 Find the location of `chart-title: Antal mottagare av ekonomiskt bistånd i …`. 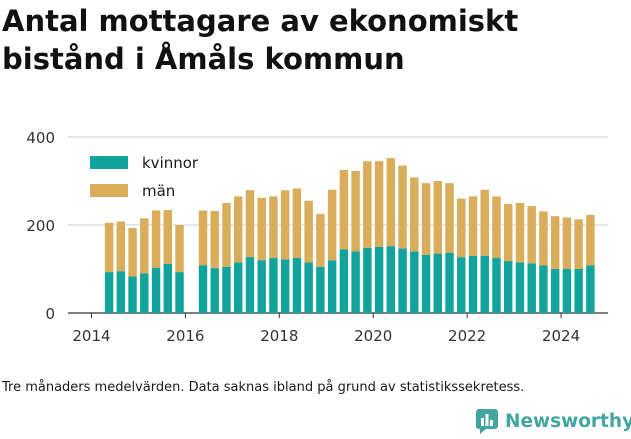

chart-title: Antal mottagare av ekonomiskt bistånd i … is located at coordinates (260, 40).